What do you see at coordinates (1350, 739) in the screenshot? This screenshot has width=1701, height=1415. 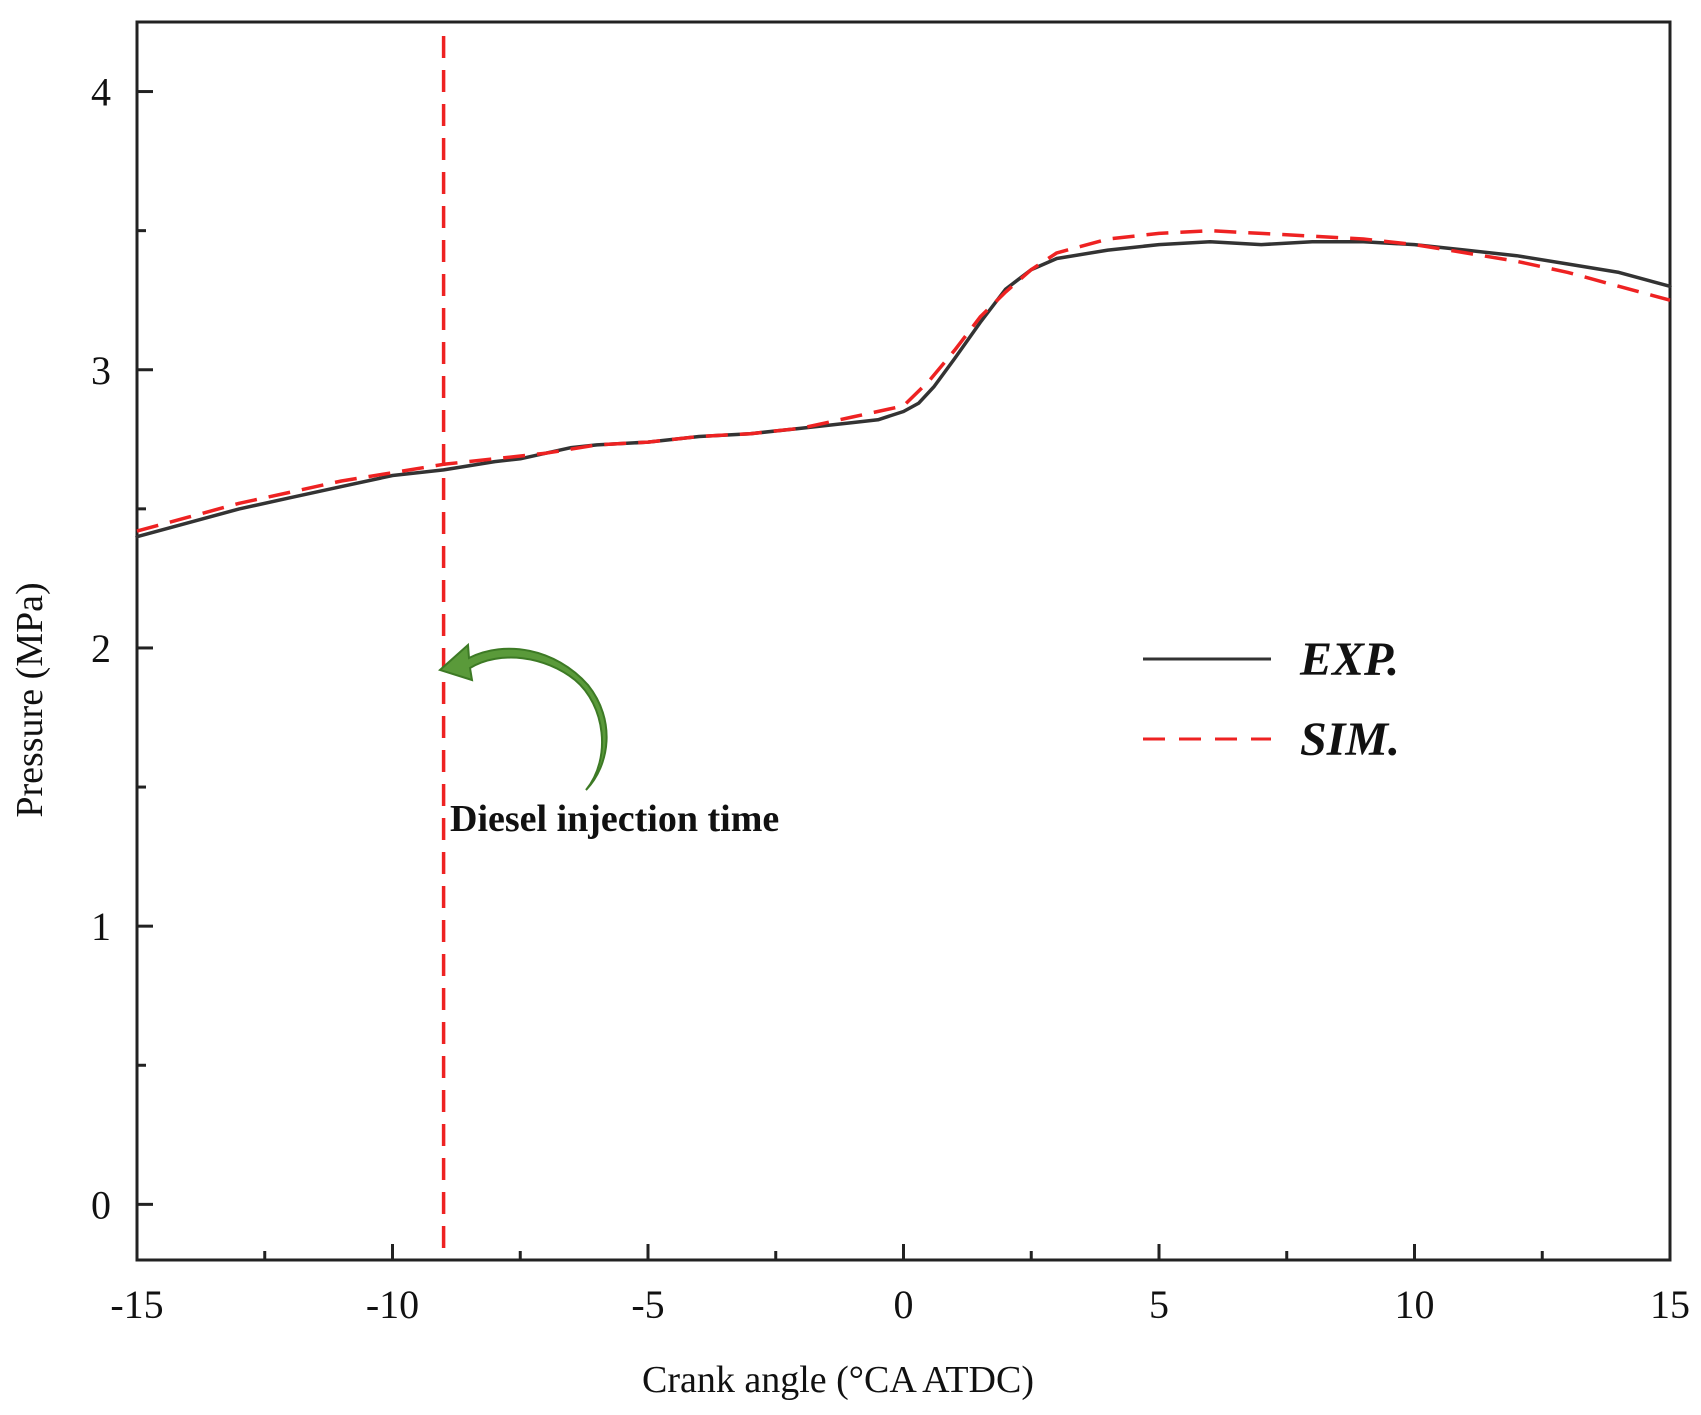 I see `legend-sim-label: SIM.` at bounding box center [1350, 739].